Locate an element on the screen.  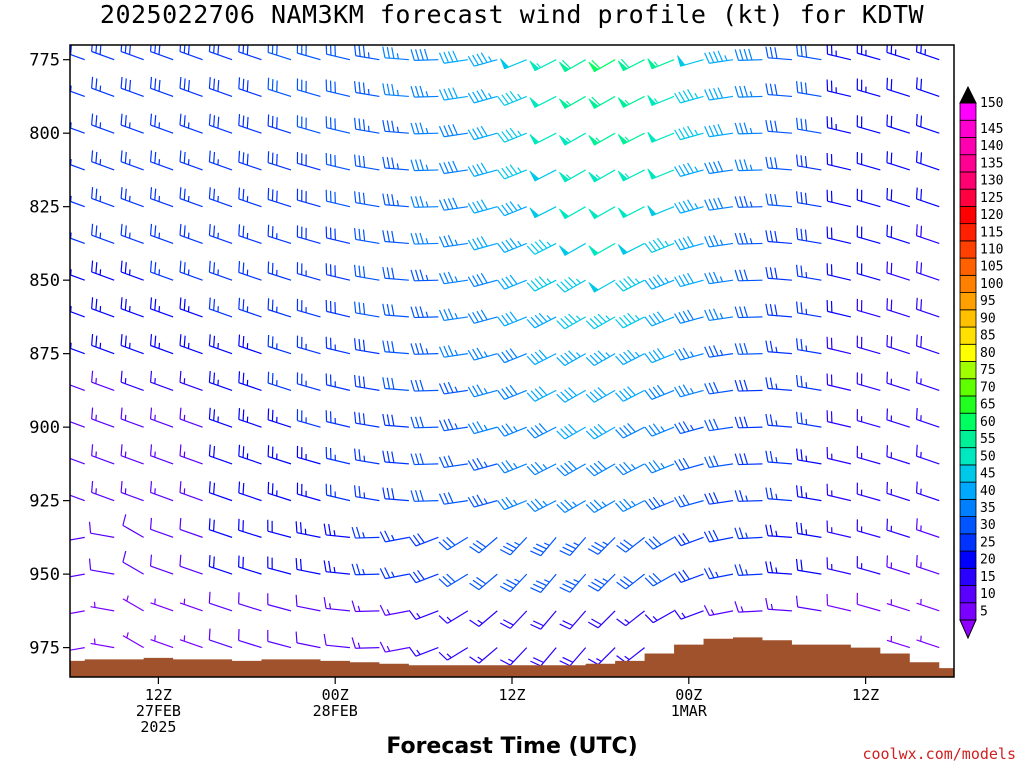
colorbar-label: 115 is located at coordinates (991, 232).